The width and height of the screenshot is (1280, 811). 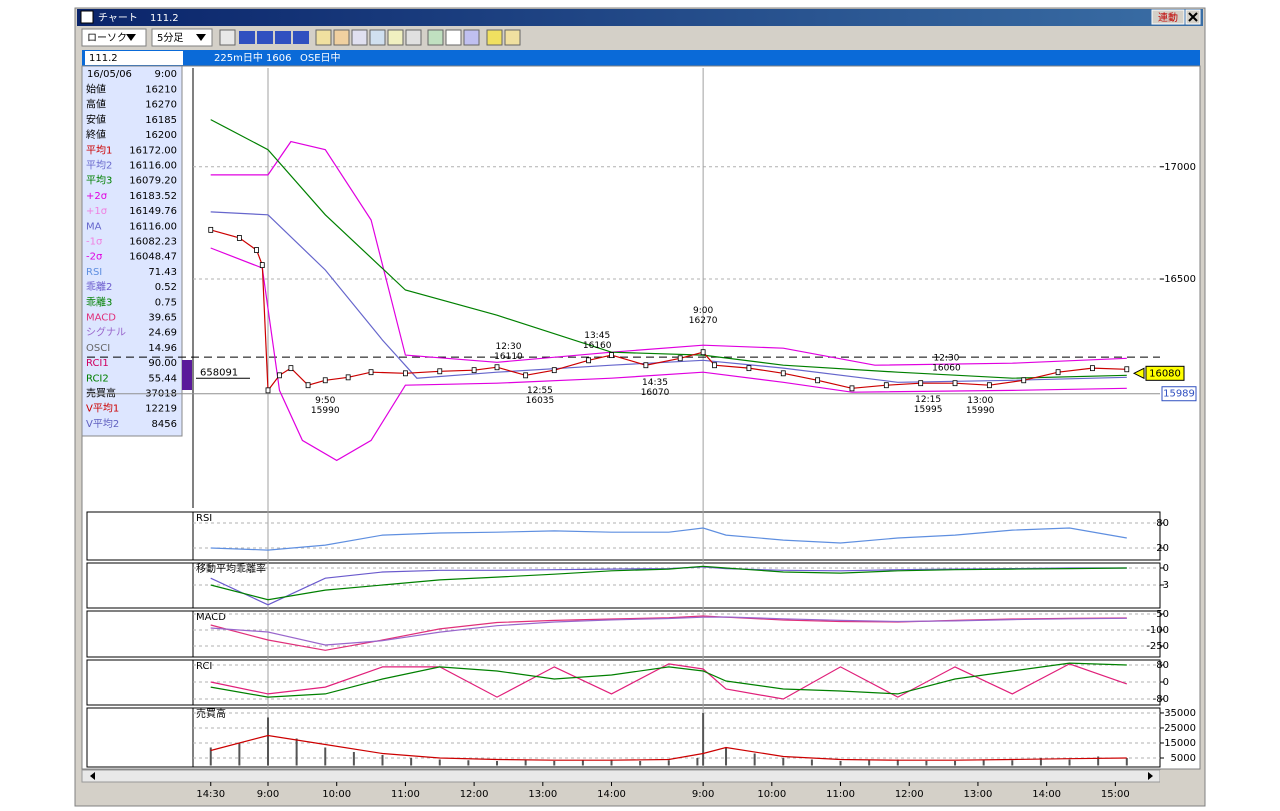 What do you see at coordinates (94, 242) in the screenshot?
I see `info-label: -1σ` at bounding box center [94, 242].